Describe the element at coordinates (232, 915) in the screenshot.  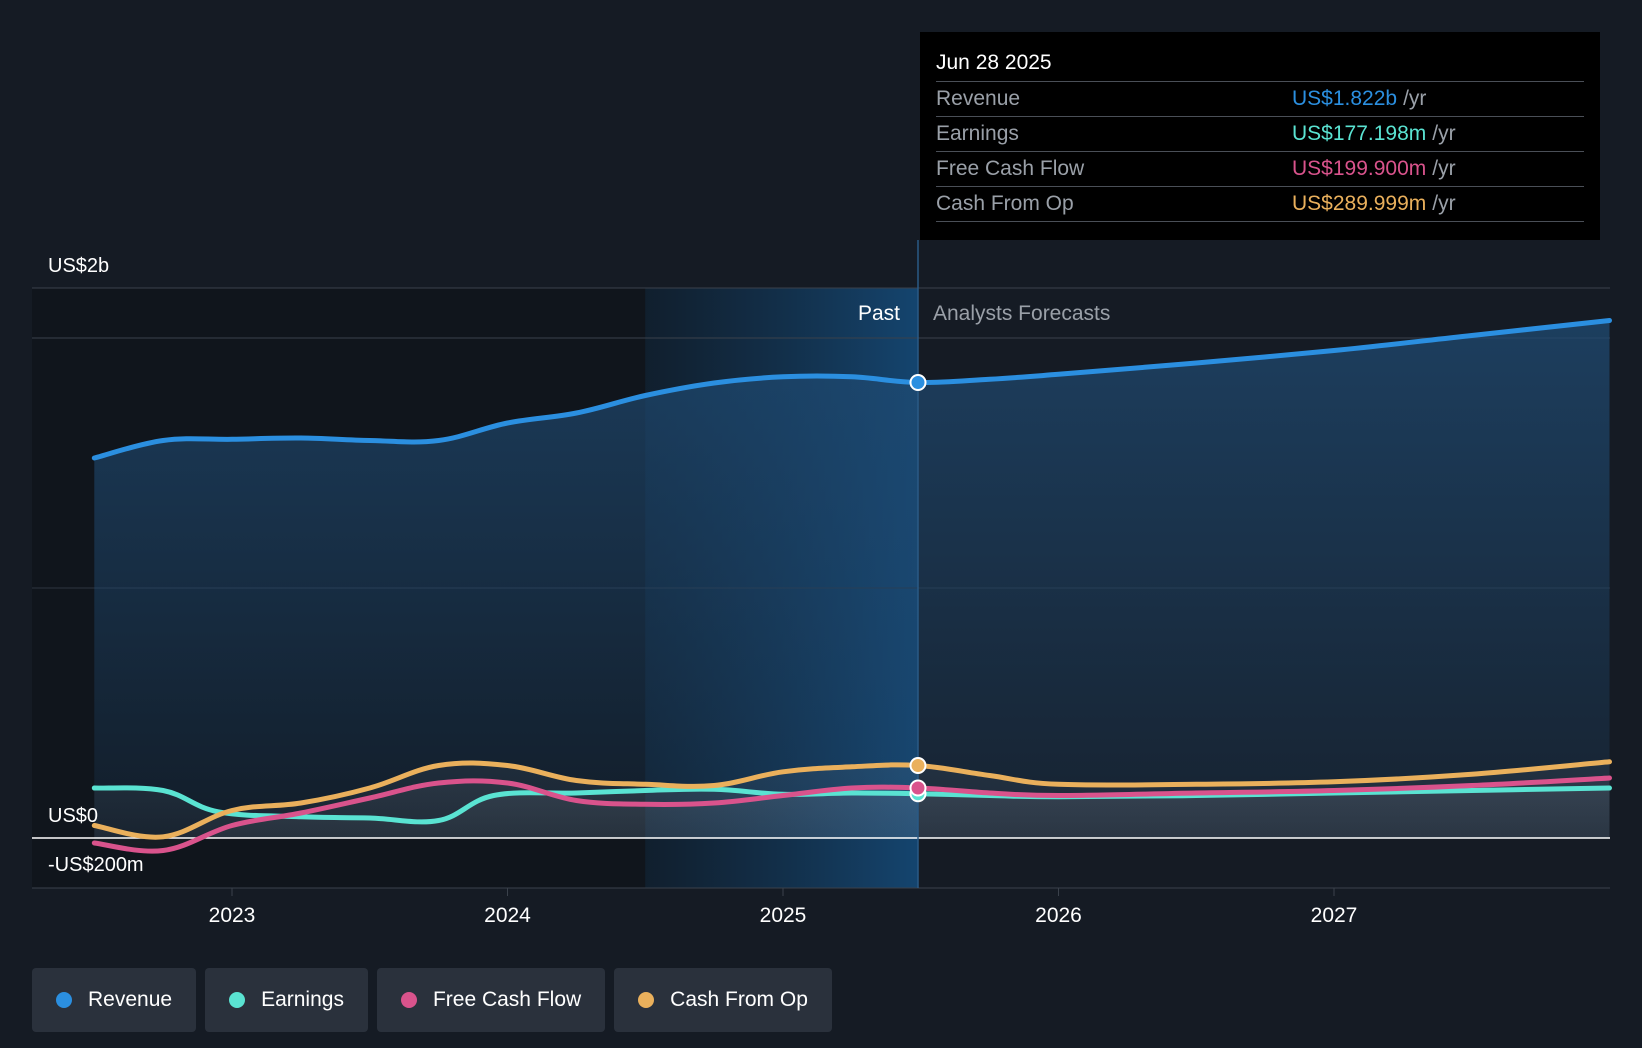
I see `x-tick-2023: 2023` at that location.